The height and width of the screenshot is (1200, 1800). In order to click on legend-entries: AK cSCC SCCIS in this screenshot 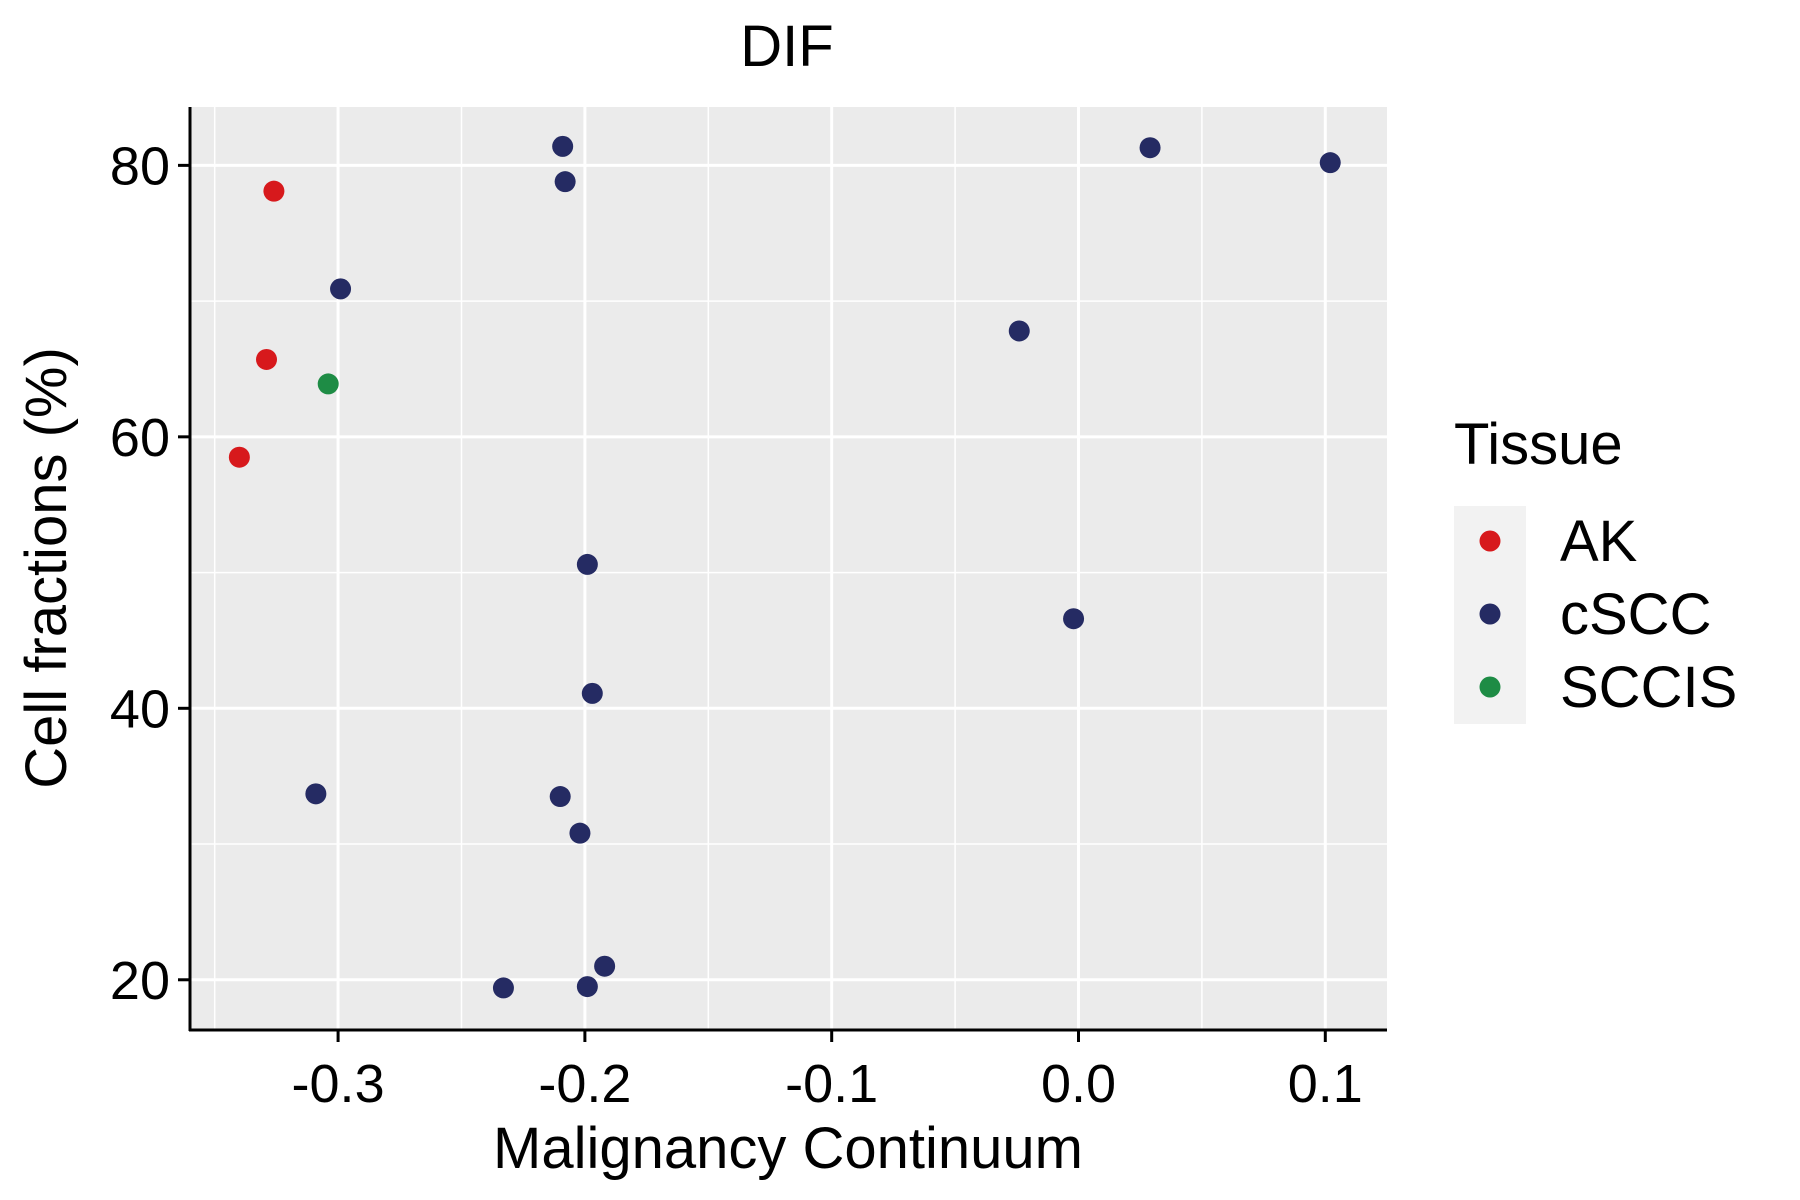, I will do `click(1608, 614)`.